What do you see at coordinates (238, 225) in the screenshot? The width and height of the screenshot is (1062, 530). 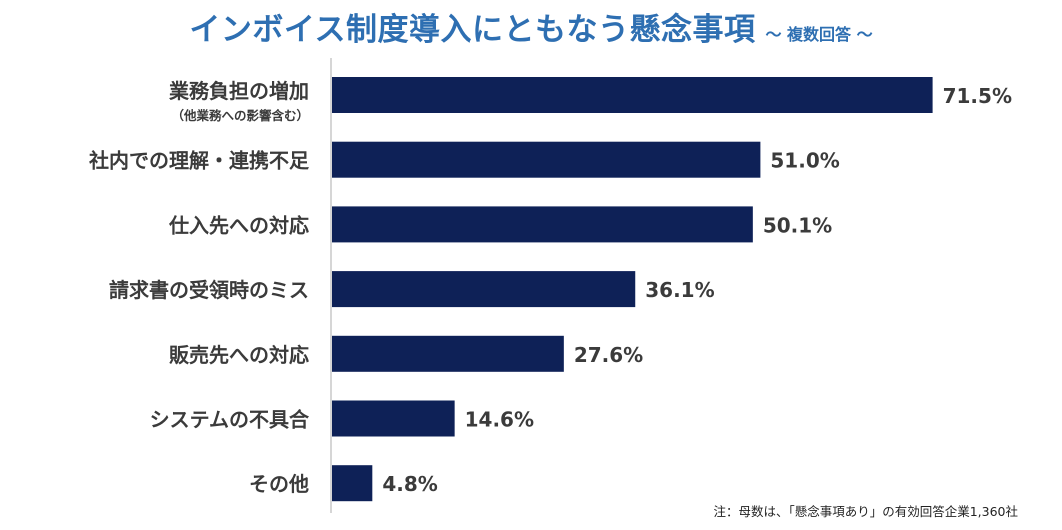 I see `category-label-3: 仕入先への対応` at bounding box center [238, 225].